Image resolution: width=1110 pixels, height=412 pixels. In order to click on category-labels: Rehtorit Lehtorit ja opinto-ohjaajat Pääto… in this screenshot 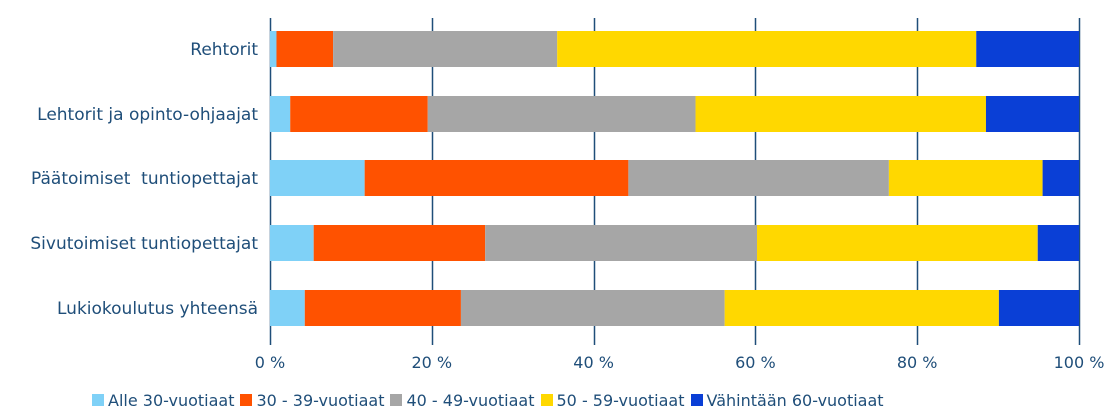, I will do `click(144, 179)`.